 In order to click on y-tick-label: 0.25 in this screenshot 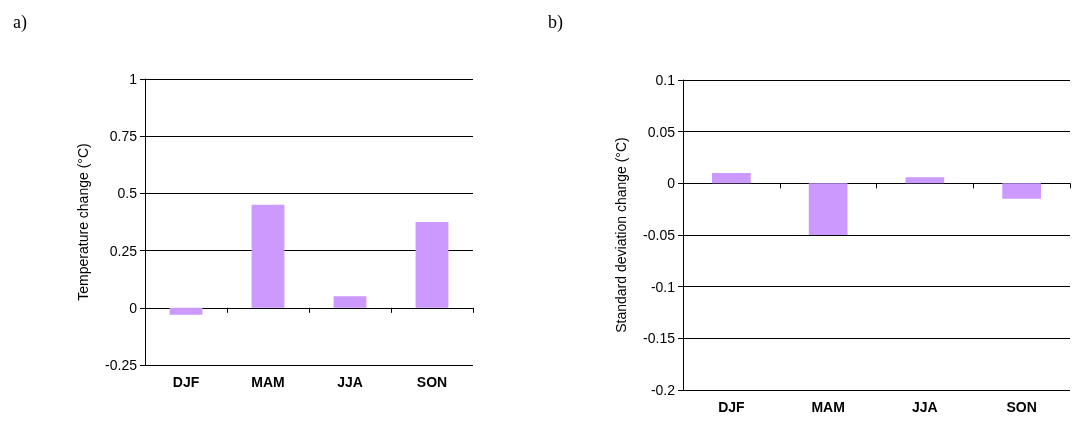, I will do `click(123, 250)`.